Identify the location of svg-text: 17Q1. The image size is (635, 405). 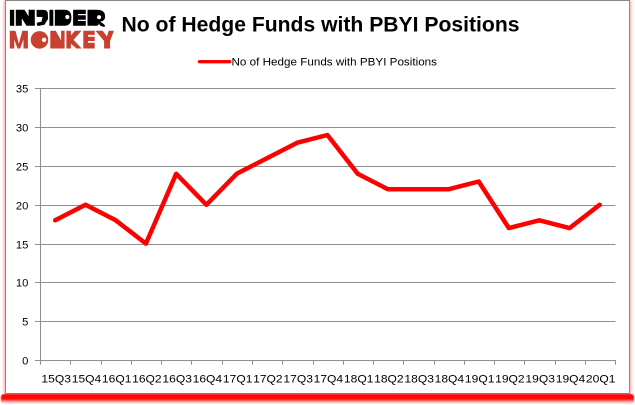
(238, 379).